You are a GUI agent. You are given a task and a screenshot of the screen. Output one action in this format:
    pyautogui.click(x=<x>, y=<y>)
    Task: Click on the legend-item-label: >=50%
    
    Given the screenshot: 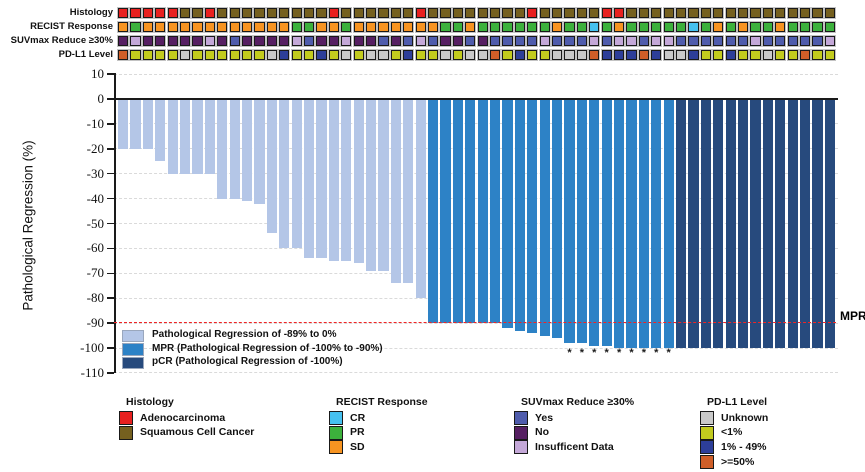 What is the action you would take?
    pyautogui.click(x=738, y=461)
    